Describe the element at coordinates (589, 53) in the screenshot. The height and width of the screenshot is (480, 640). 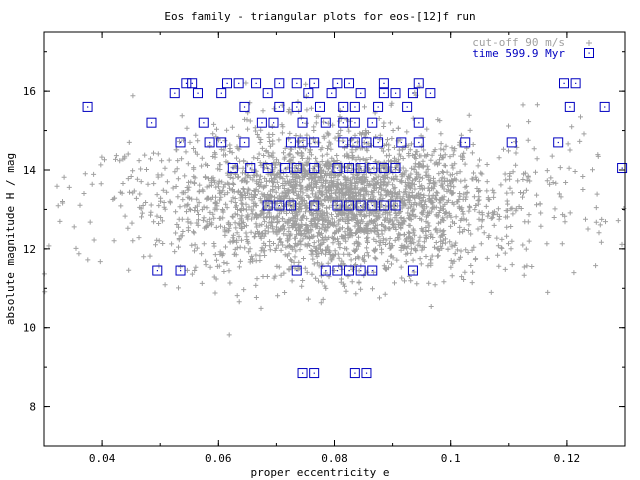
I see `legend-square-shape` at that location.